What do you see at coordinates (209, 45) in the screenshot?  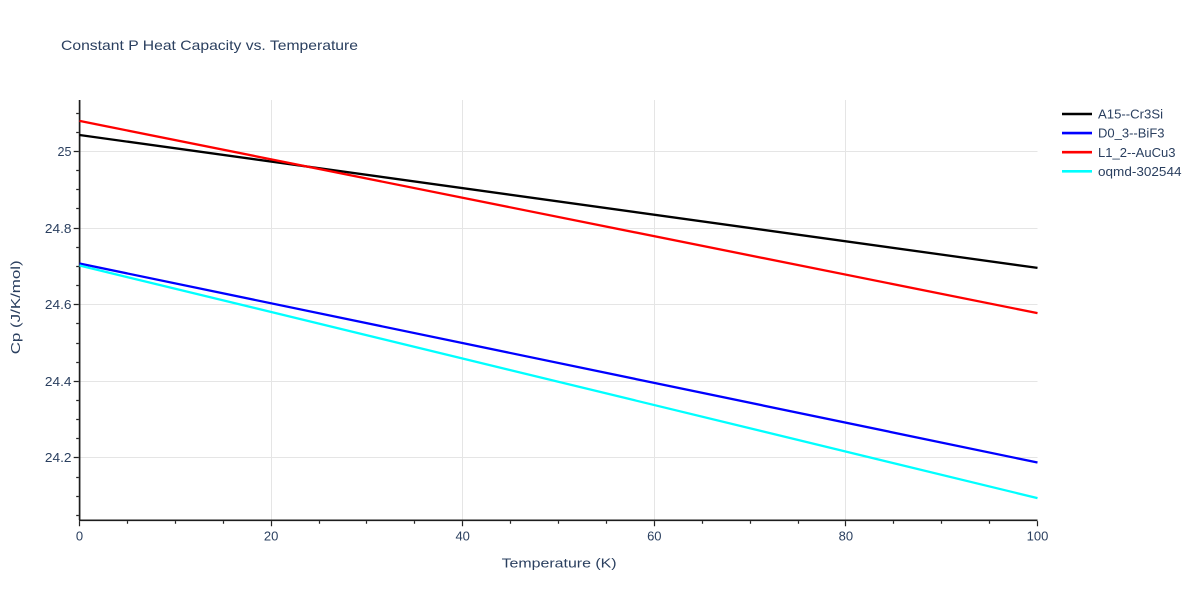 I see `svg-text:Constant P Heat Capacity vs. T: Constant P Heat Capacity vs. Temperature` at bounding box center [209, 45].